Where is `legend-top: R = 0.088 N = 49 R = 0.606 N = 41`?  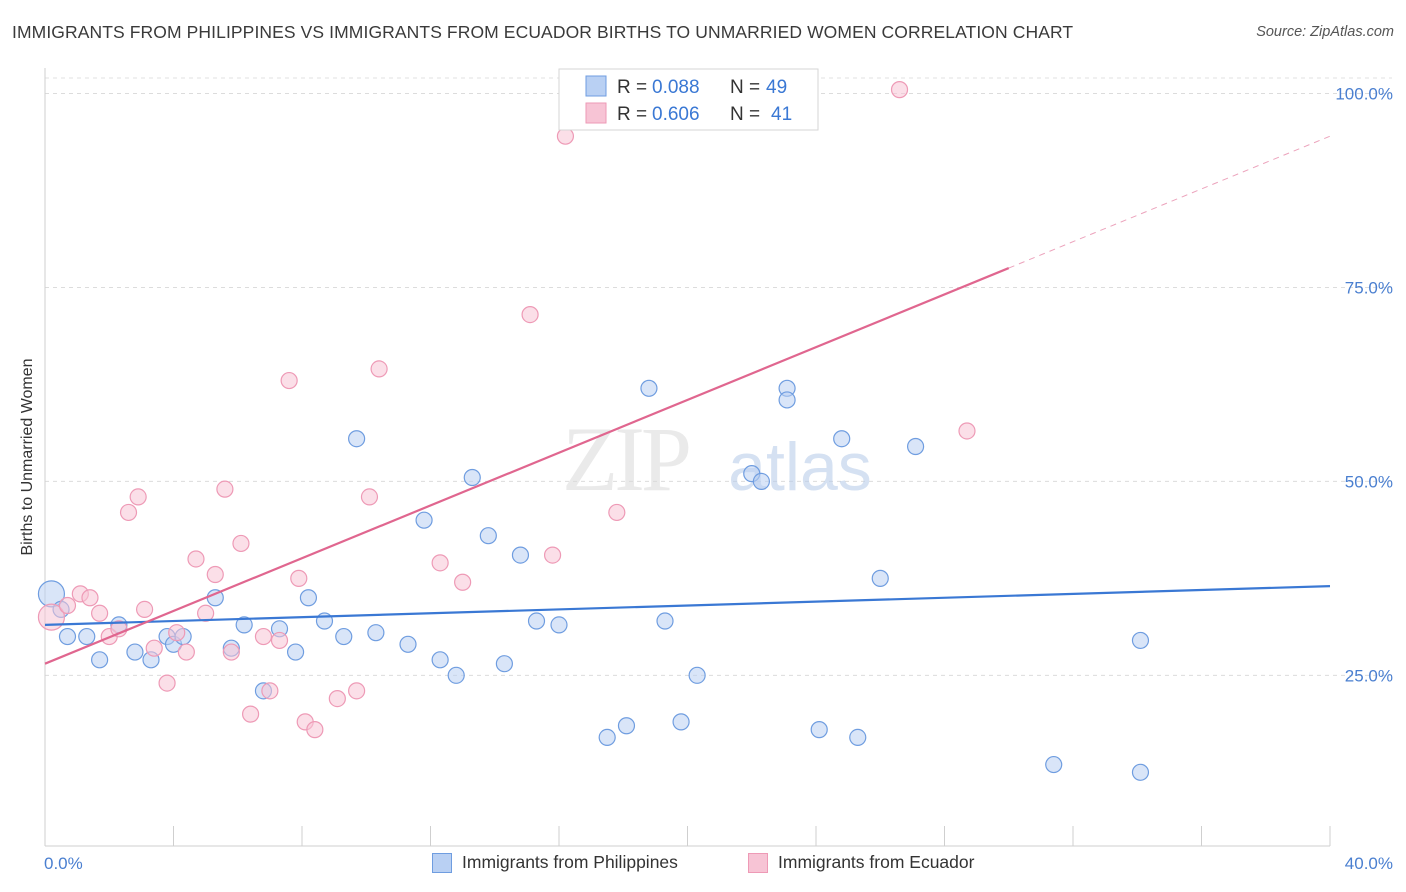 legend-top: R = 0.088 N = 49 R = 0.606 N = 41 is located at coordinates (688, 99).